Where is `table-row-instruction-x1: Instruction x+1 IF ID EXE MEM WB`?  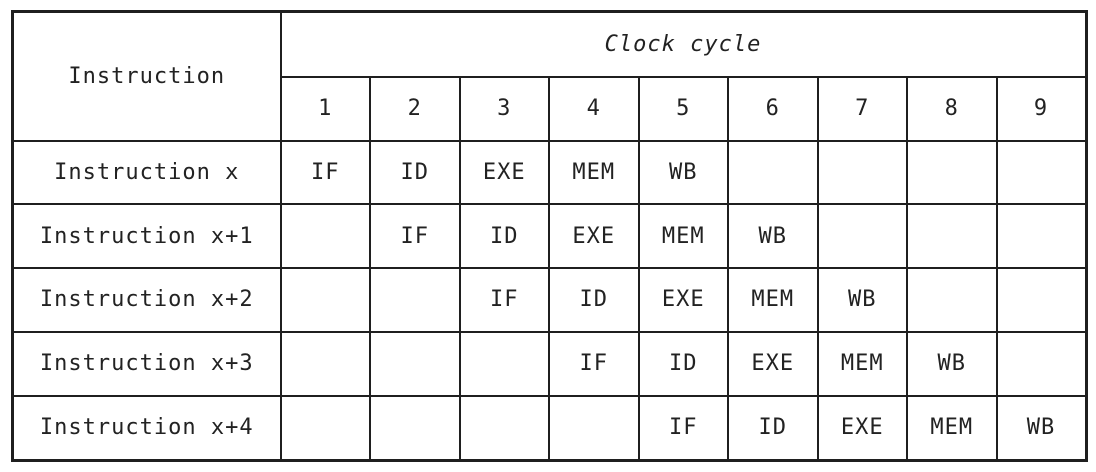 table-row-instruction-x1: Instruction x+1 IF ID EXE MEM WB is located at coordinates (549, 236).